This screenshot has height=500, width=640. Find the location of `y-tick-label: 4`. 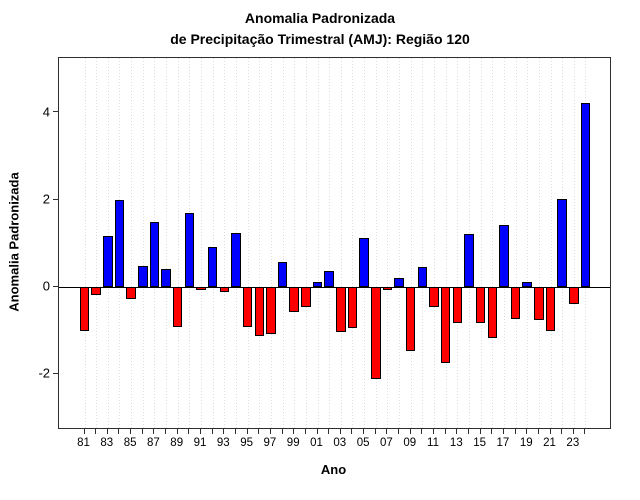

y-tick-label: 4 is located at coordinates (46, 112).